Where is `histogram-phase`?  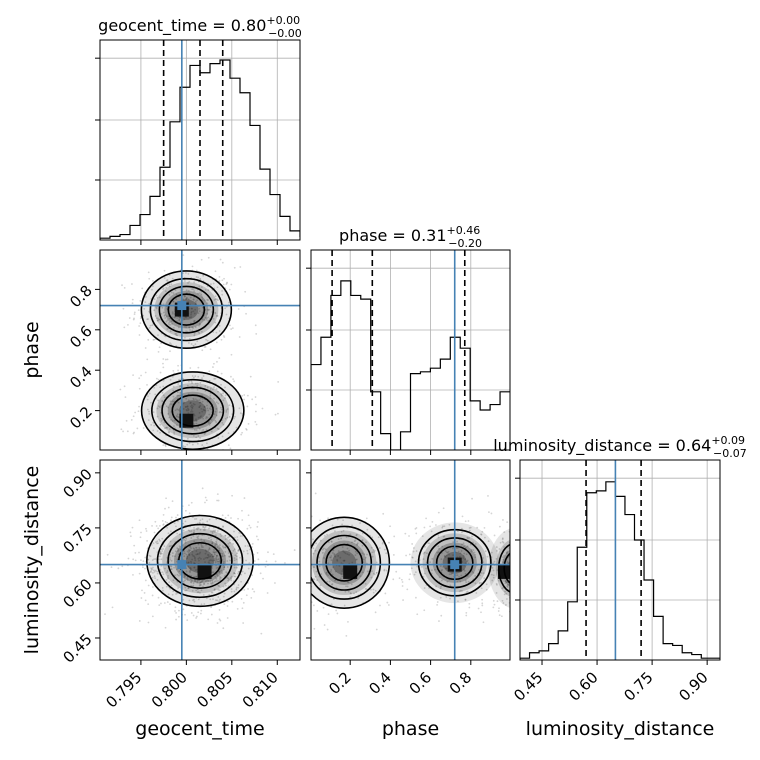
histogram-phase is located at coordinates (410, 365).